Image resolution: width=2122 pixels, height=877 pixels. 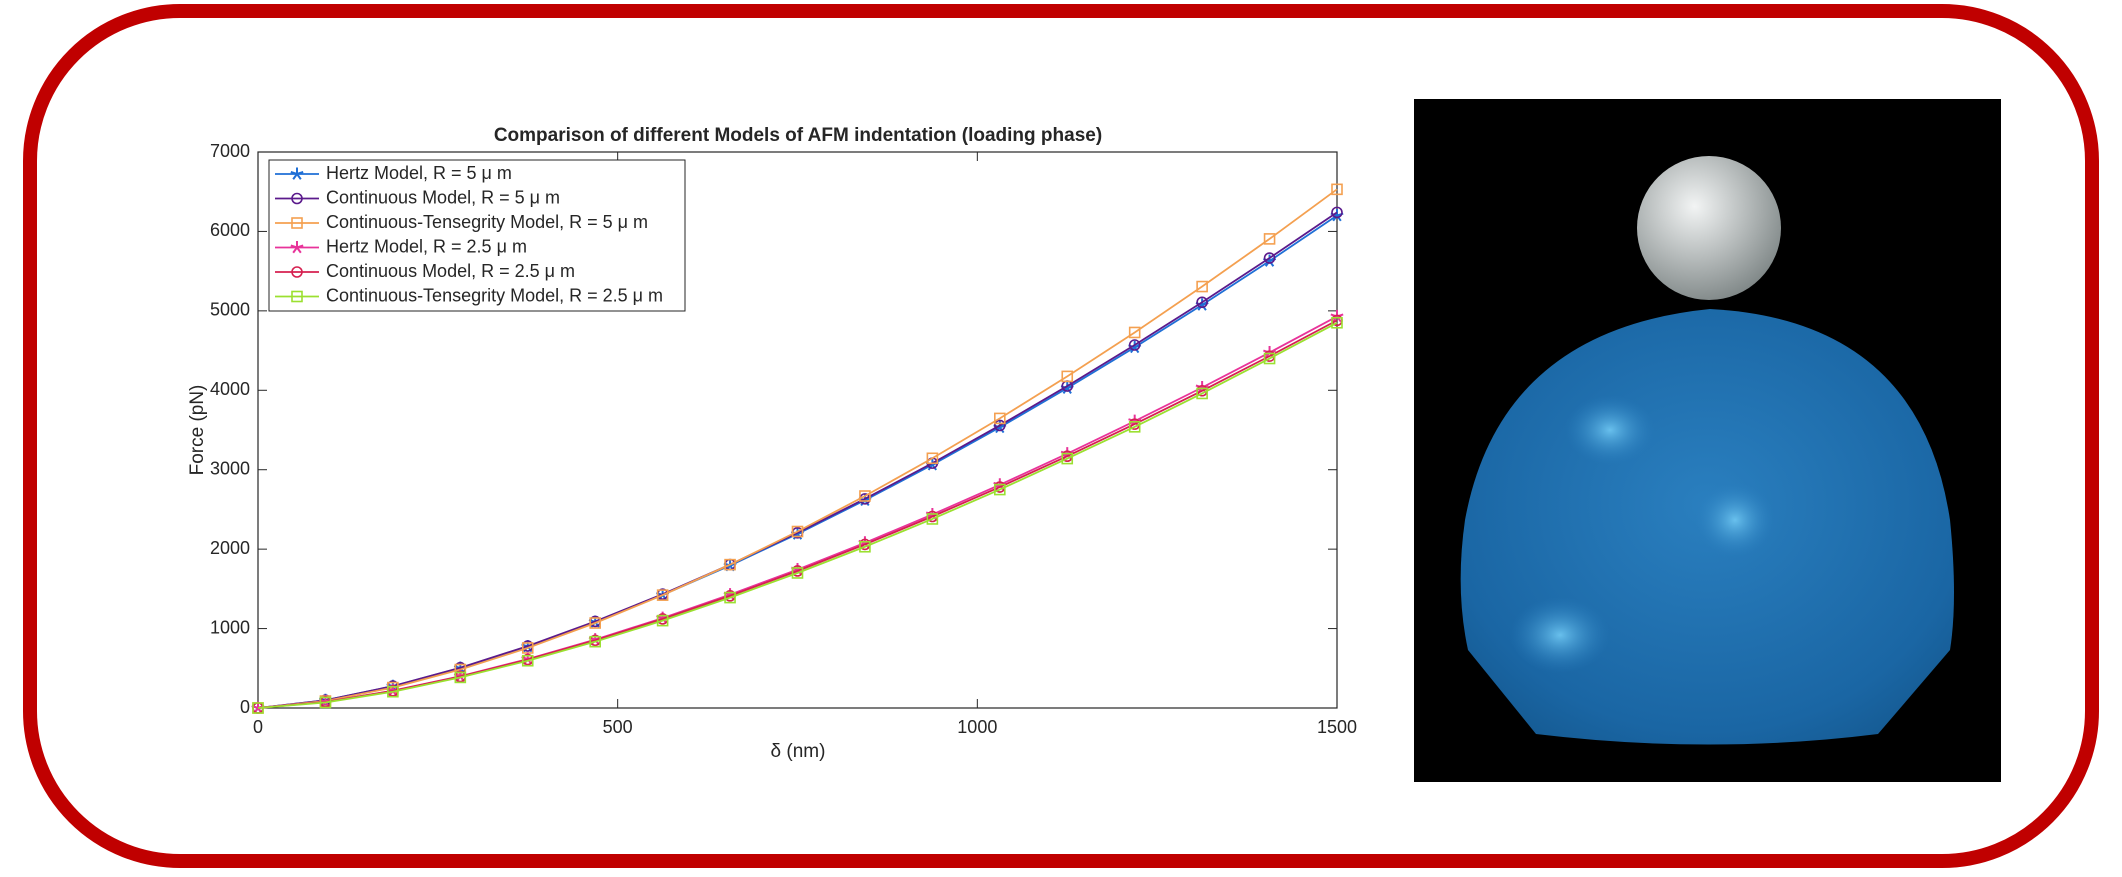 I want to click on y-tick-label: 4000, so click(x=230, y=389).